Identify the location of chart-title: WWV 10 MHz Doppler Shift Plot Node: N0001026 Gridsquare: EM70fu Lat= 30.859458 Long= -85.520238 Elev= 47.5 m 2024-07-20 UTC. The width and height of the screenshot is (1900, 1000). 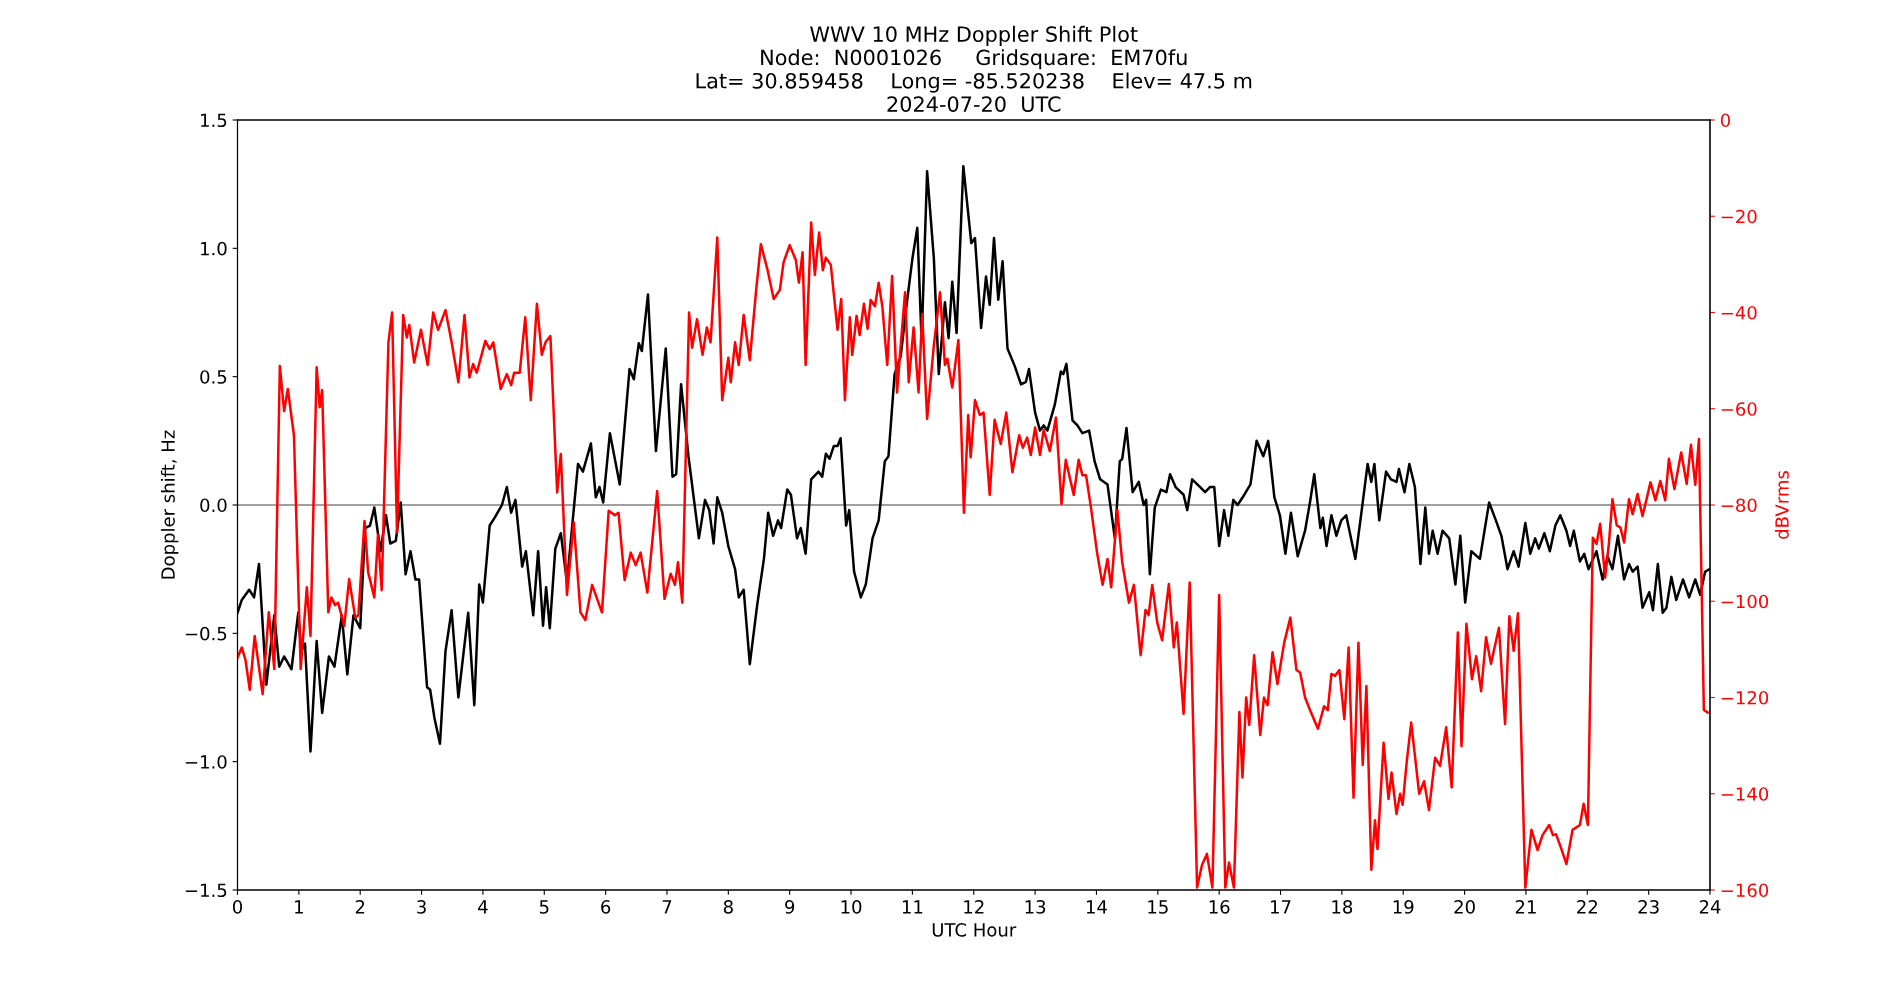
(974, 68).